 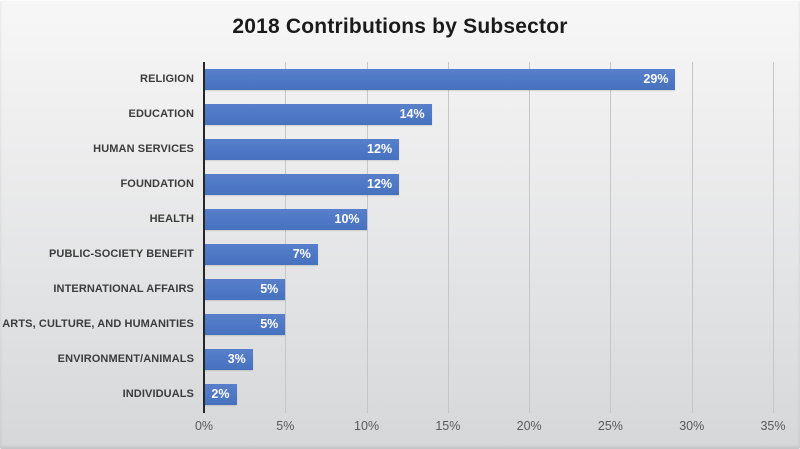 I want to click on bar-public-society-benefit: 7%, so click(x=261, y=254).